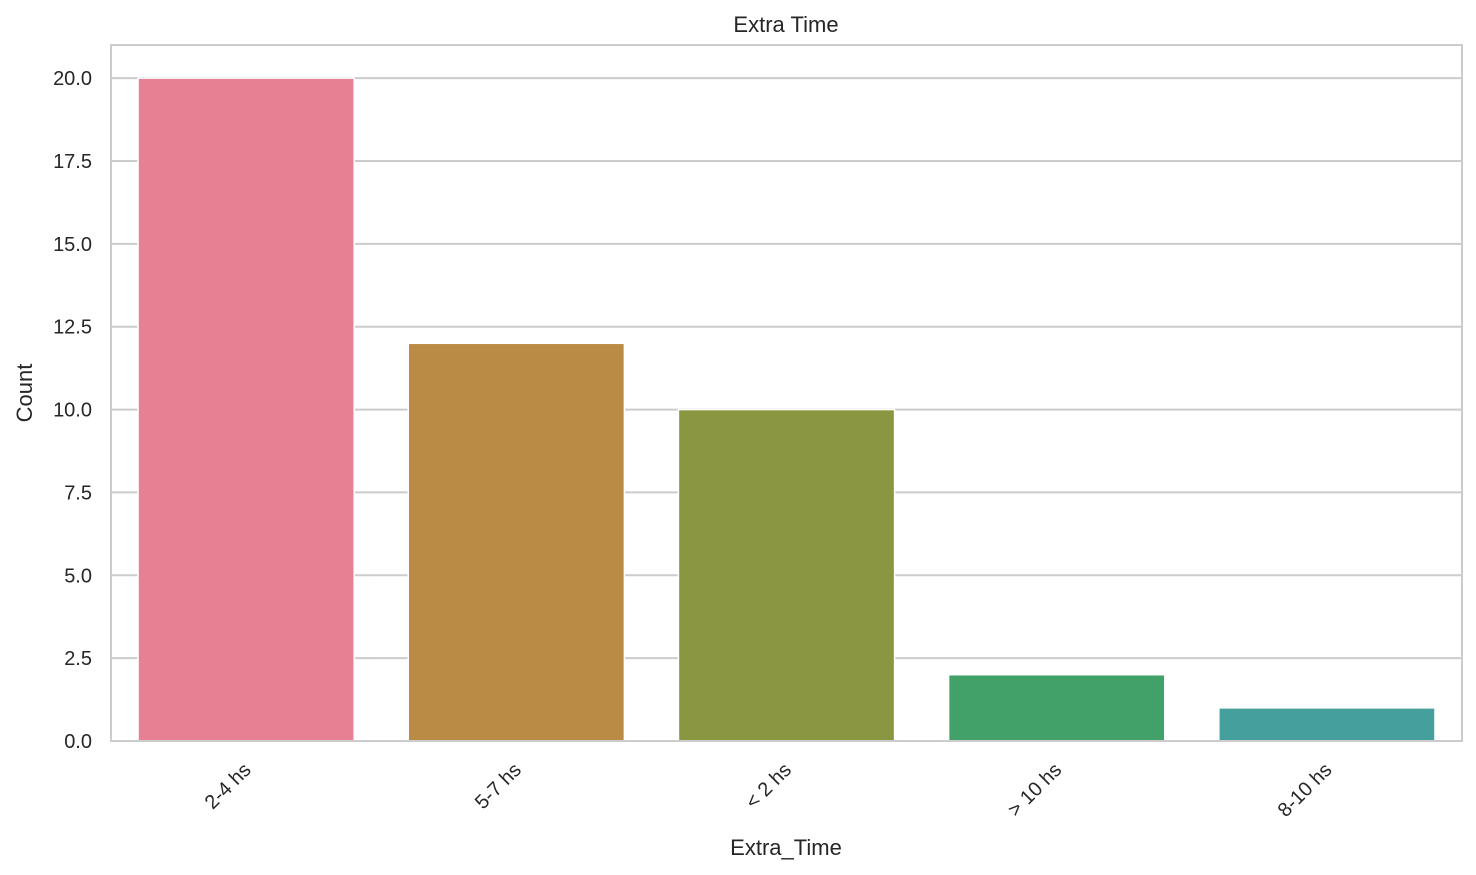 The width and height of the screenshot is (1476, 875). I want to click on y-tick-label: 17.5, so click(72, 162).